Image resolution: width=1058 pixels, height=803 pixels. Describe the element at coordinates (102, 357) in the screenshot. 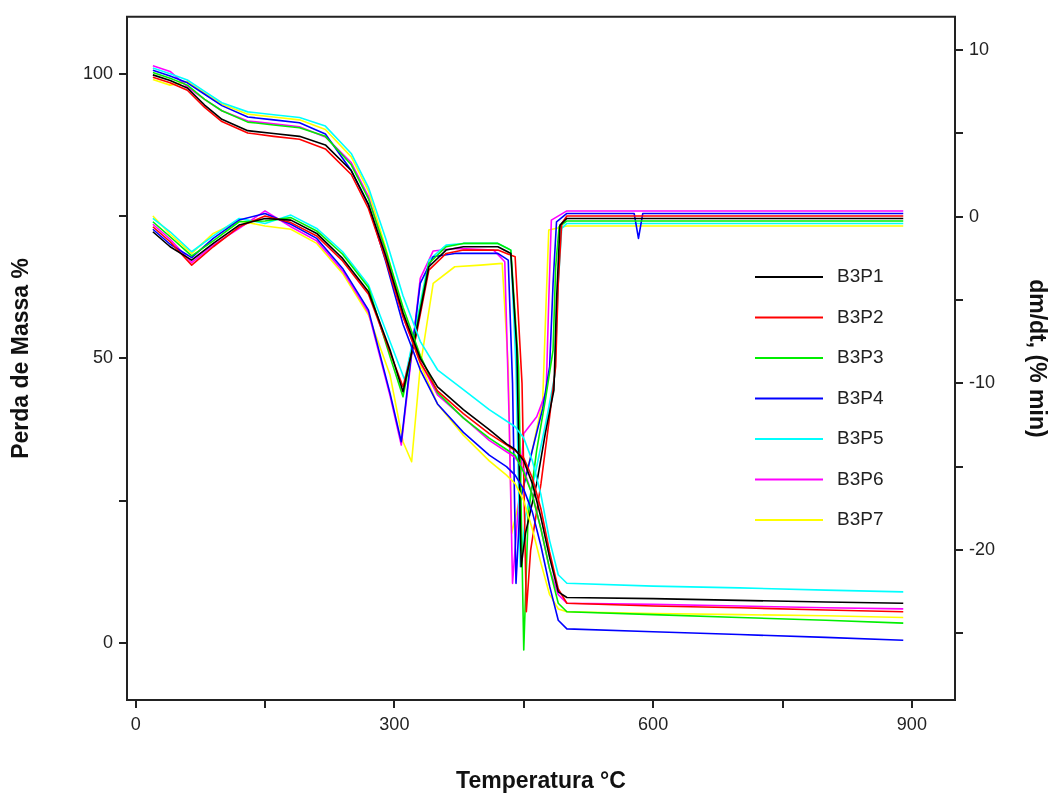

I see `y-tick-label: 50` at that location.